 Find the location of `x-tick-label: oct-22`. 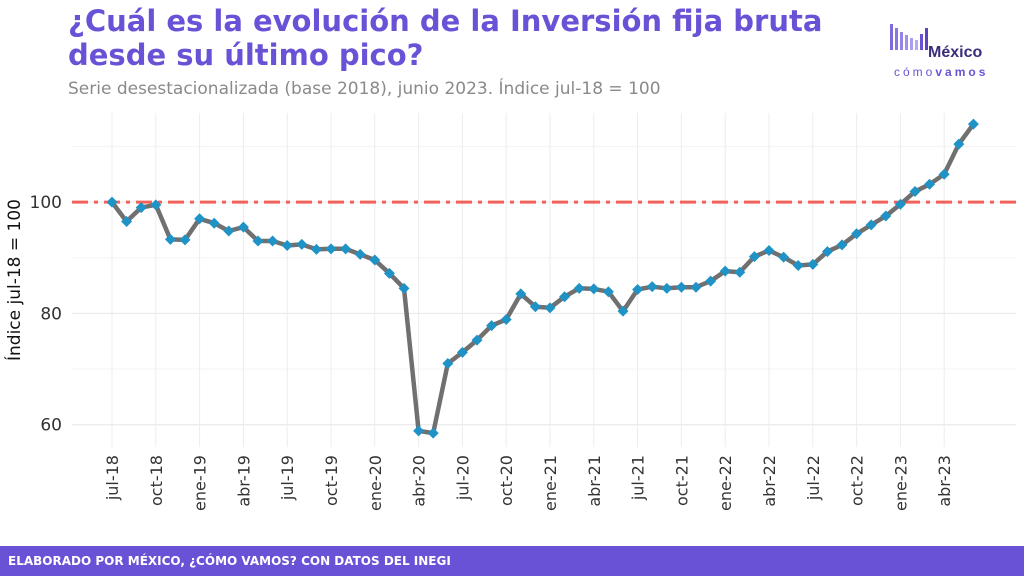

x-tick-label: oct-22 is located at coordinates (857, 480).